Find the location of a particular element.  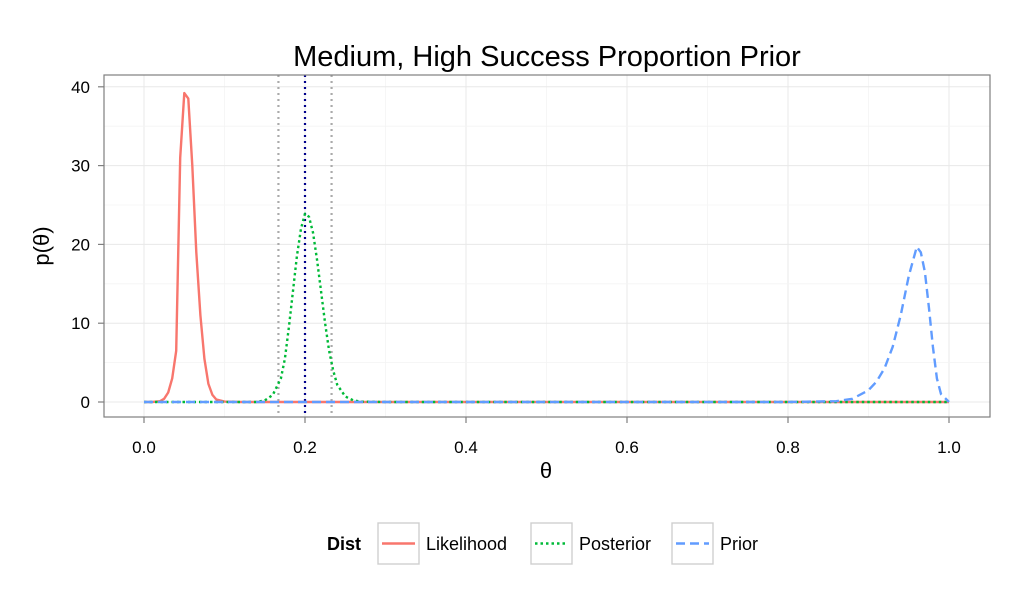

x-tick-label: 0.6 is located at coordinates (627, 447).